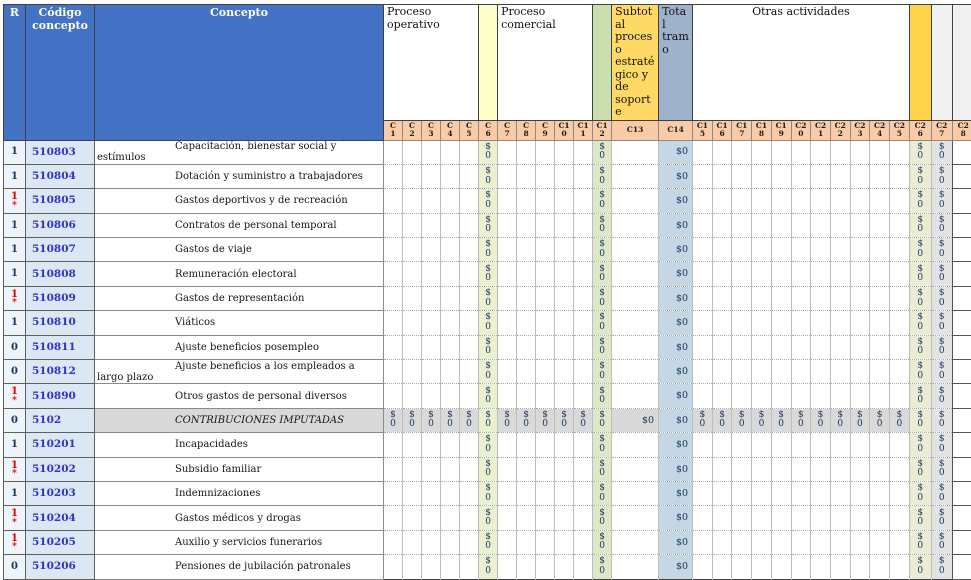 The image size is (971, 580). I want to click on header-r: R, so click(15, 73).